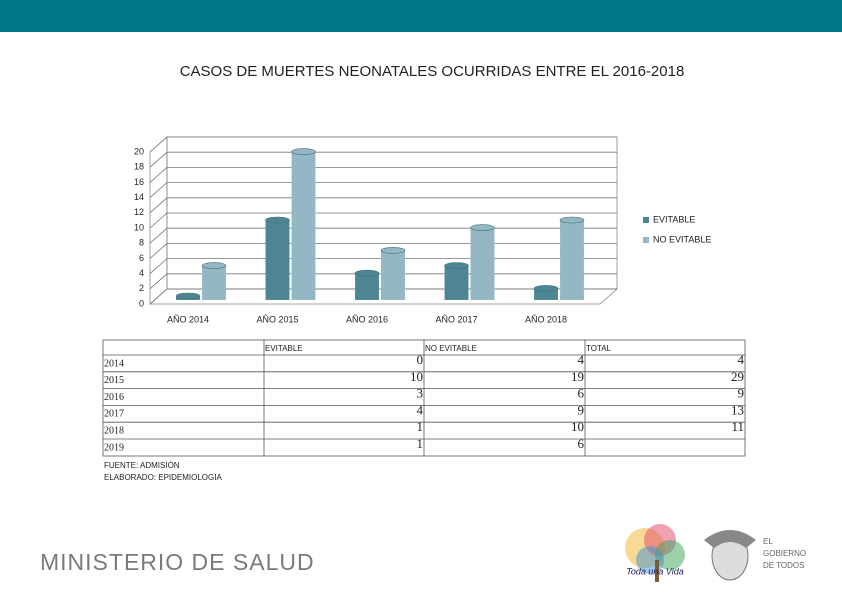  I want to click on table-cell: 19, so click(577, 376).